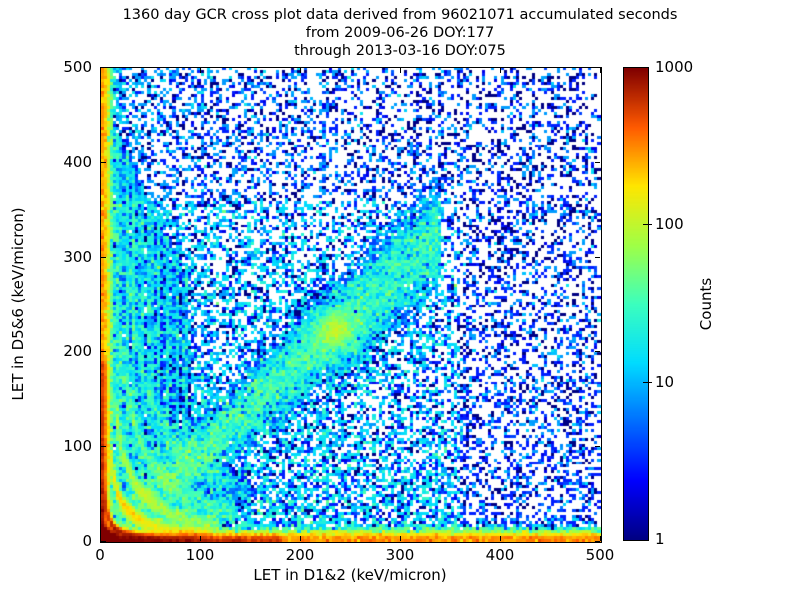 The image size is (800, 600). I want to click on colorbar-tick-label: 100, so click(669, 224).